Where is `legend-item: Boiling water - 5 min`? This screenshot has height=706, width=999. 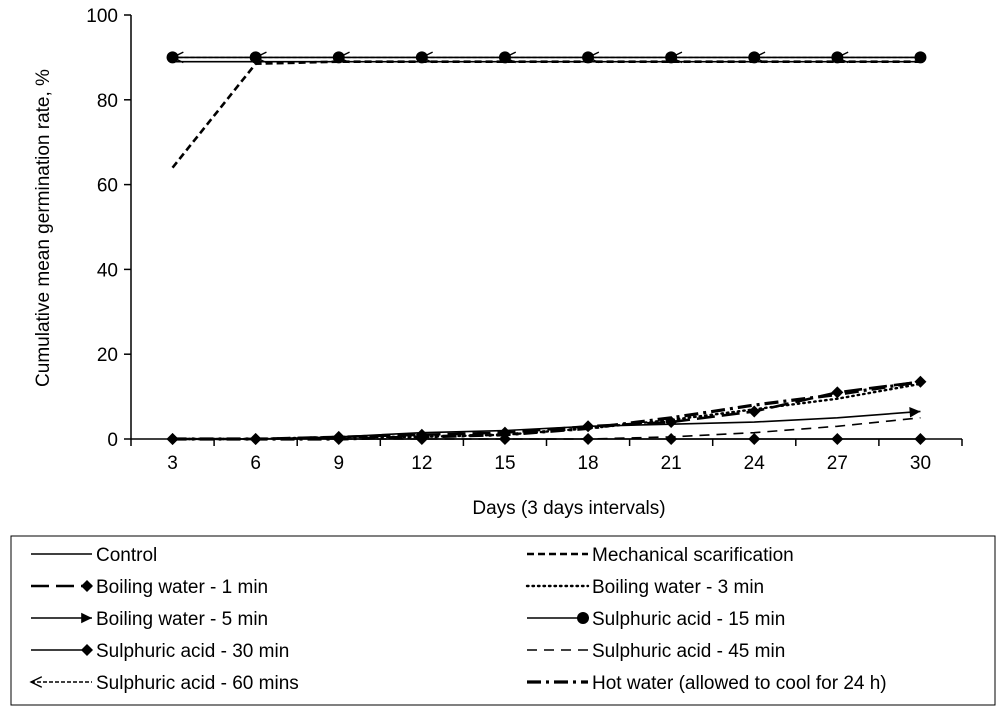
legend-item: Boiling water - 5 min is located at coordinates (149, 619).